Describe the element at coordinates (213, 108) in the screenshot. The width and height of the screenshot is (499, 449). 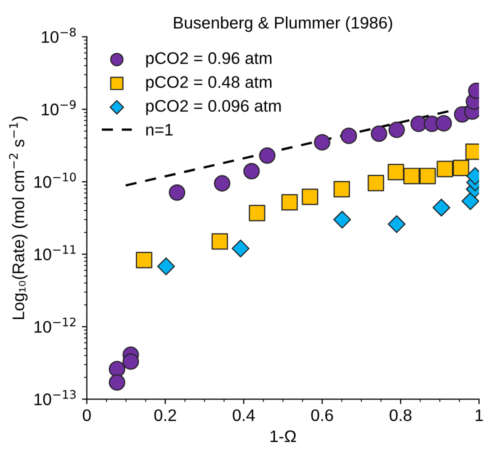
I see `legend-label: pCO2 = 0.096 atm` at that location.